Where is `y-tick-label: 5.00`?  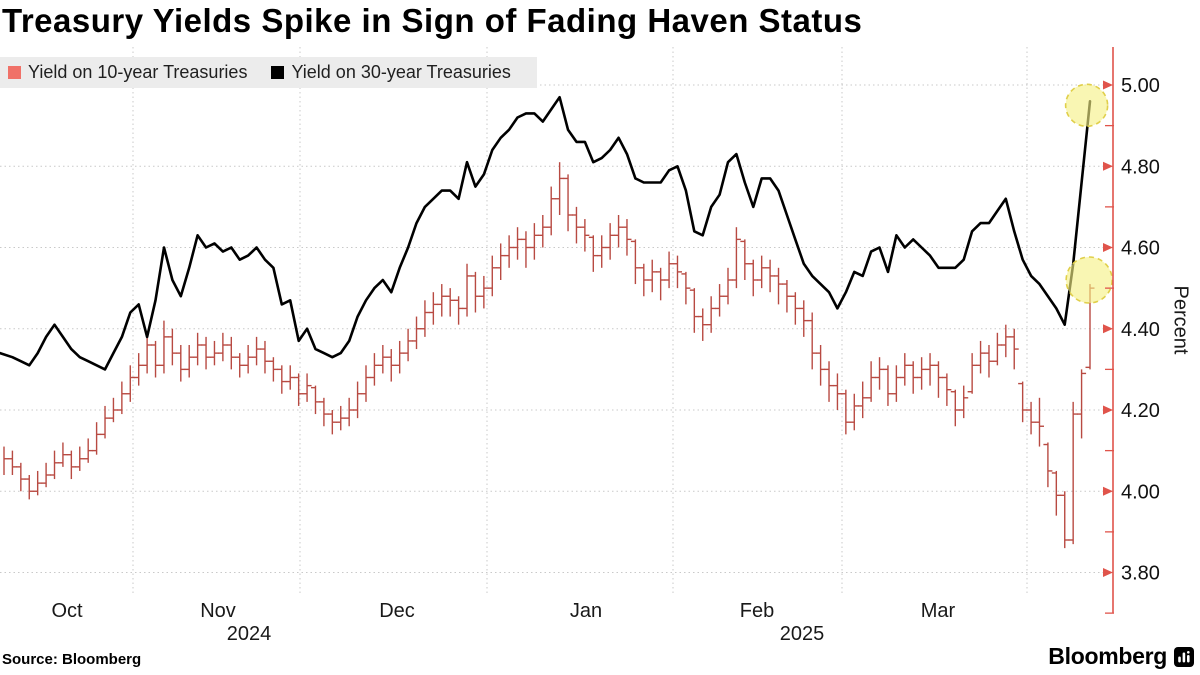
y-tick-label: 5.00 is located at coordinates (1140, 86).